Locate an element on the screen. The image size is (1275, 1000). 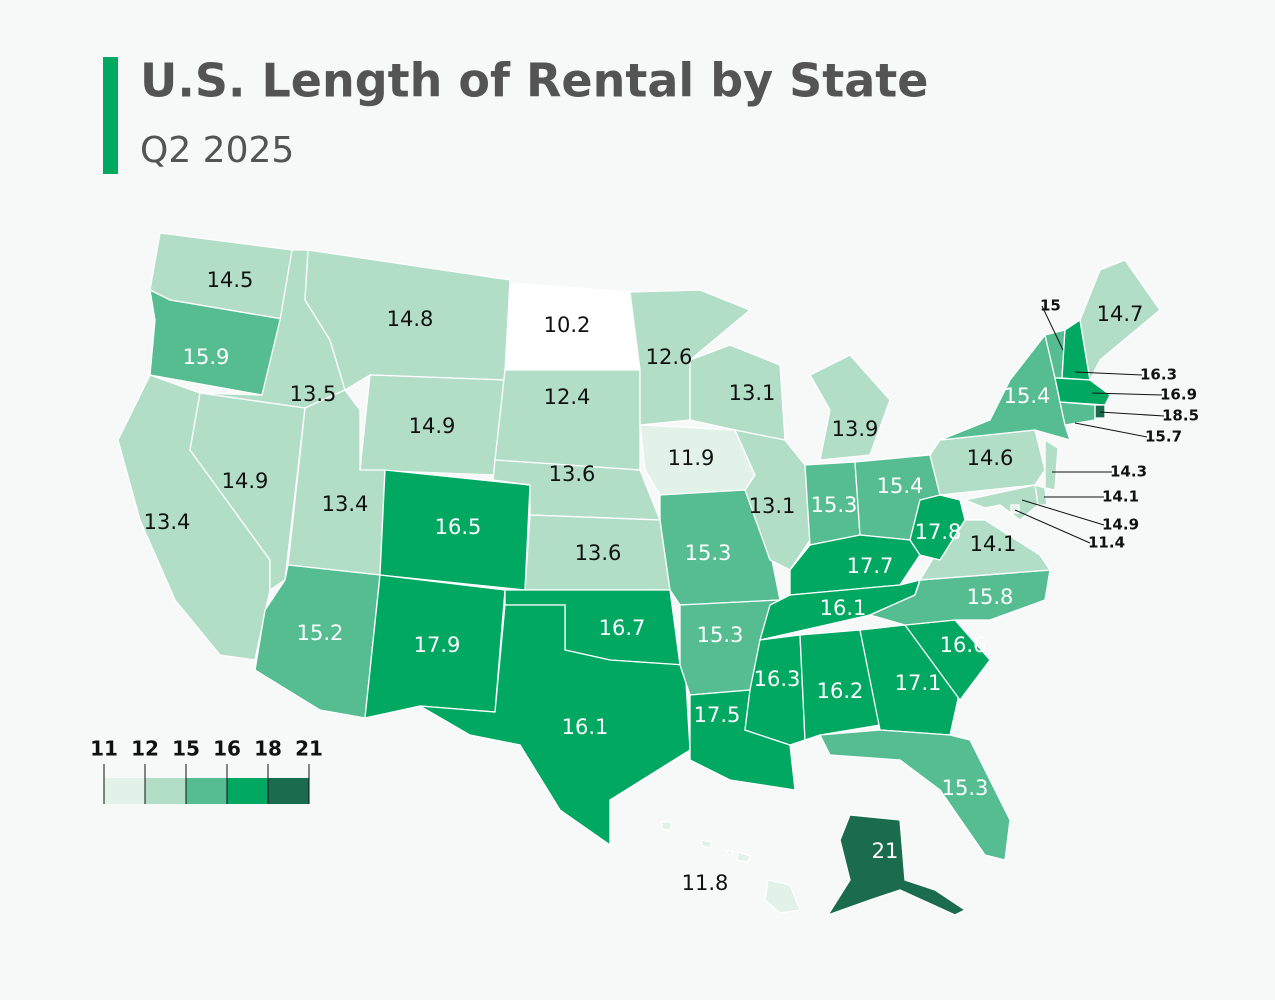
state-value-label: 17.7 is located at coordinates (870, 566).